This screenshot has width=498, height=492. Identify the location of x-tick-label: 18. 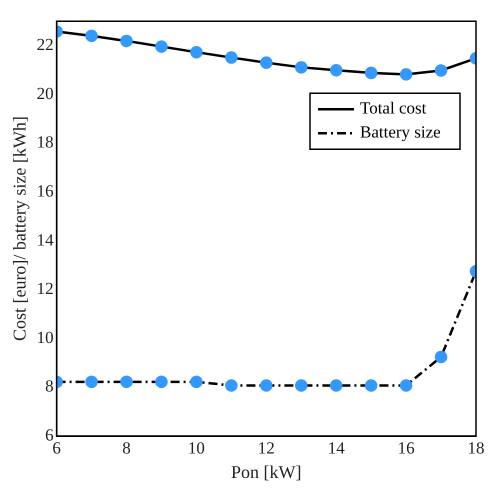
(476, 448).